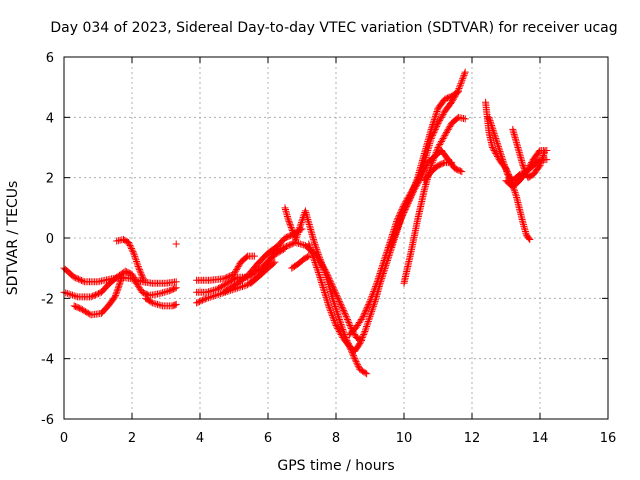  What do you see at coordinates (64, 438) in the screenshot?
I see `x-tick-label: 0` at bounding box center [64, 438].